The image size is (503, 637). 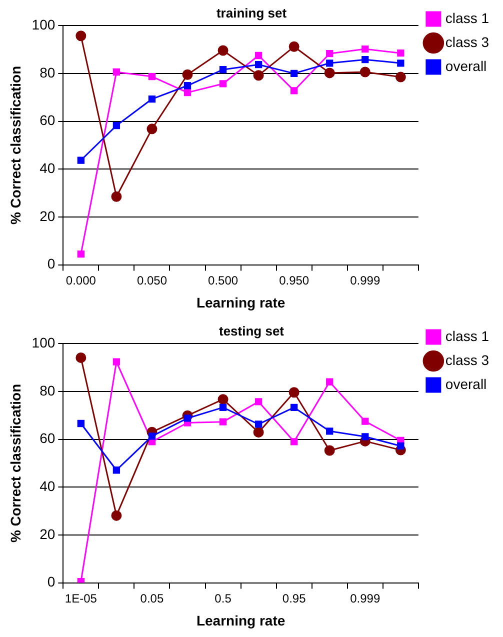 What do you see at coordinates (81, 598) in the screenshot?
I see `x-tick-label: 1E-05` at bounding box center [81, 598].